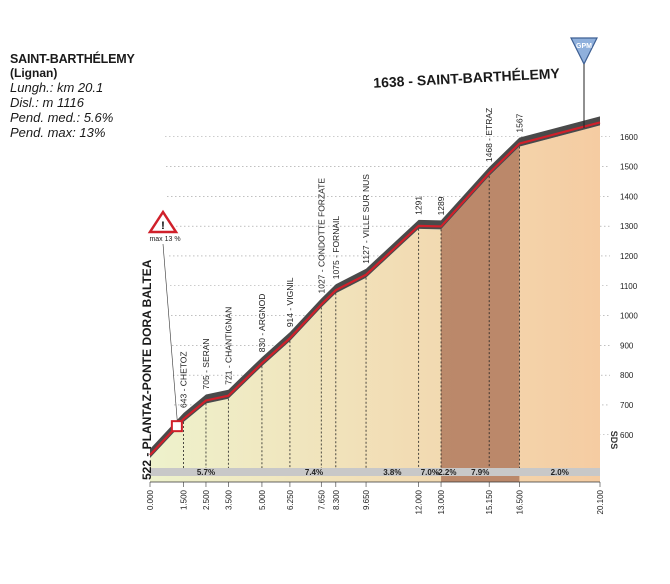 The image size is (670, 584). What do you see at coordinates (584, 46) in the screenshot?
I see `gpm-badge-label: GPM` at bounding box center [584, 46].